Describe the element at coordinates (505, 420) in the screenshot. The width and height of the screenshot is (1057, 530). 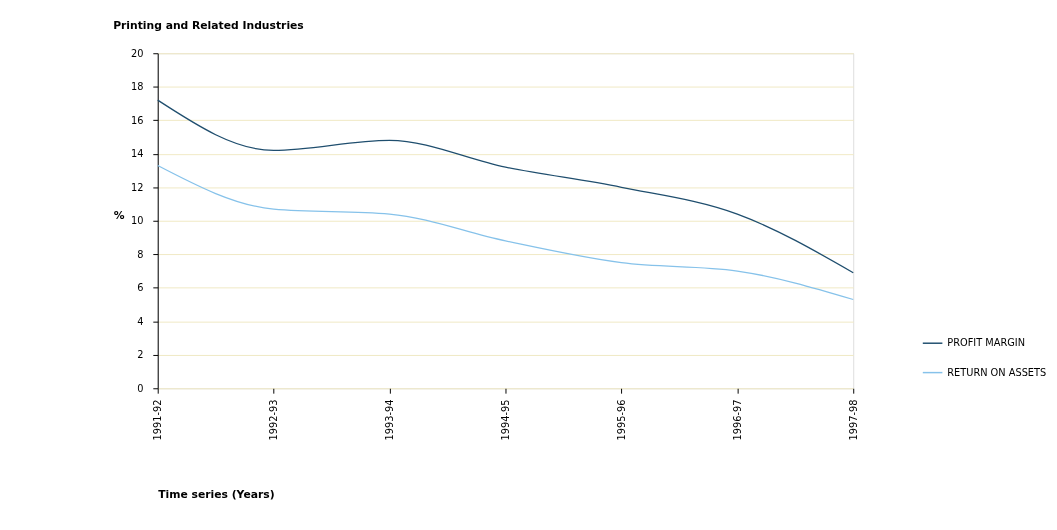
I see `x-tick-label: 1994-95` at that location.